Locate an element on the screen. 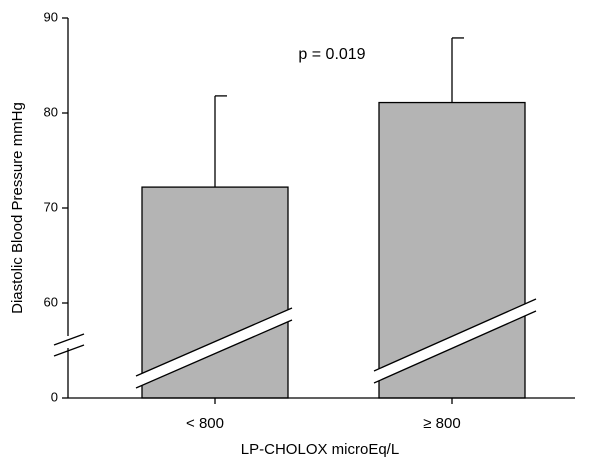 The width and height of the screenshot is (597, 461). y-tick-label: 70 is located at coordinates (51, 206).